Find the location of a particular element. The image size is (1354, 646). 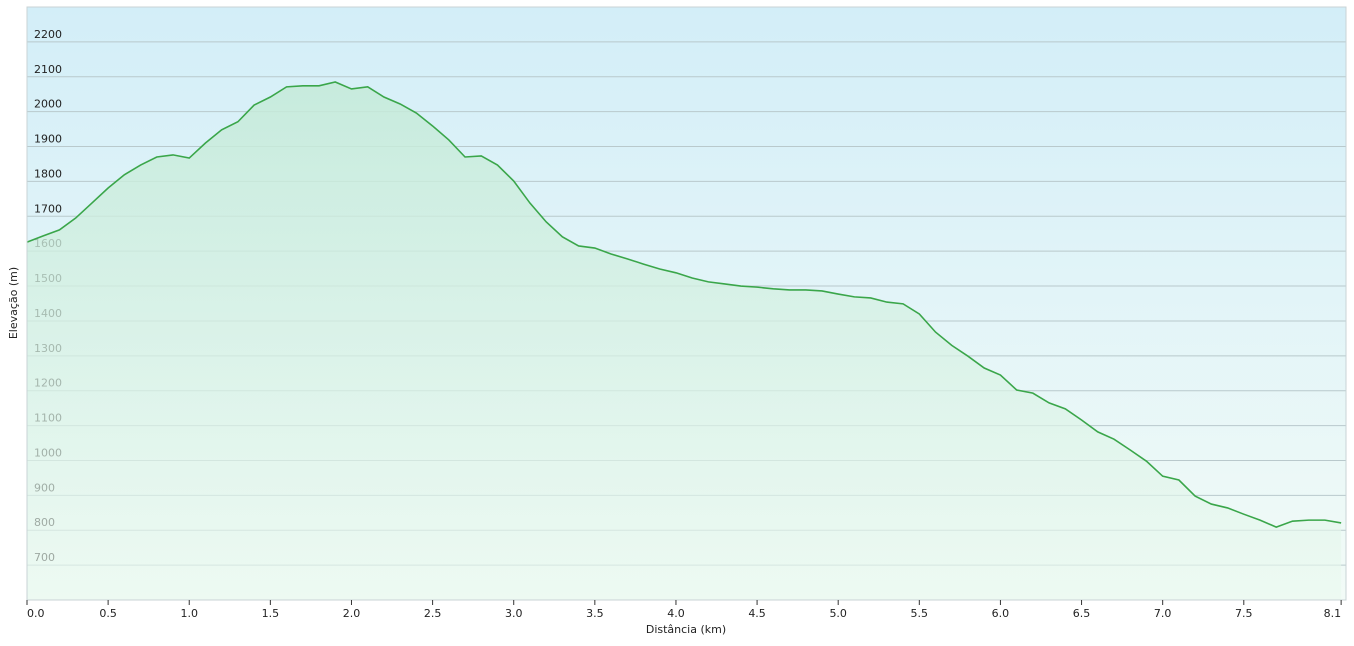

y-tick-label: 1900 is located at coordinates (48, 139).